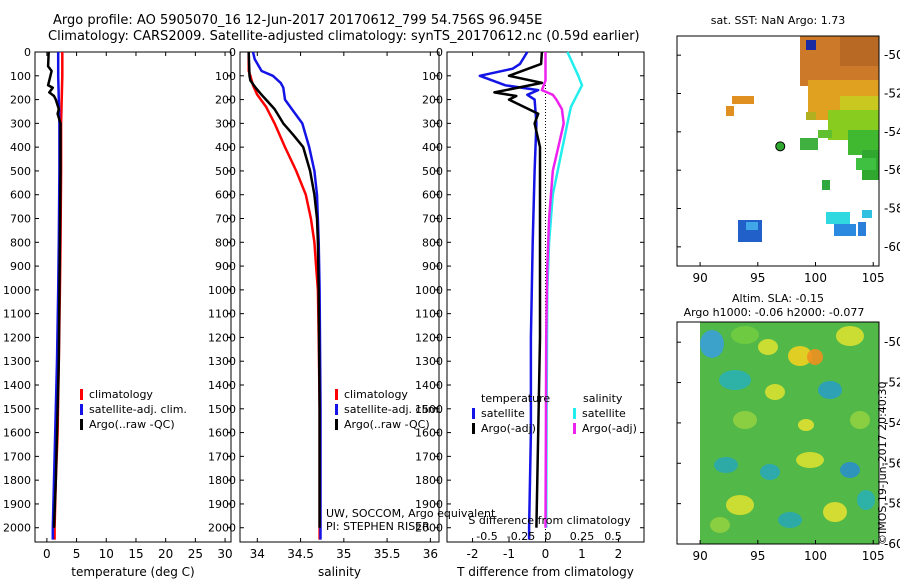  What do you see at coordinates (121, 394) in the screenshot?
I see `legend-label: climatology` at bounding box center [121, 394].